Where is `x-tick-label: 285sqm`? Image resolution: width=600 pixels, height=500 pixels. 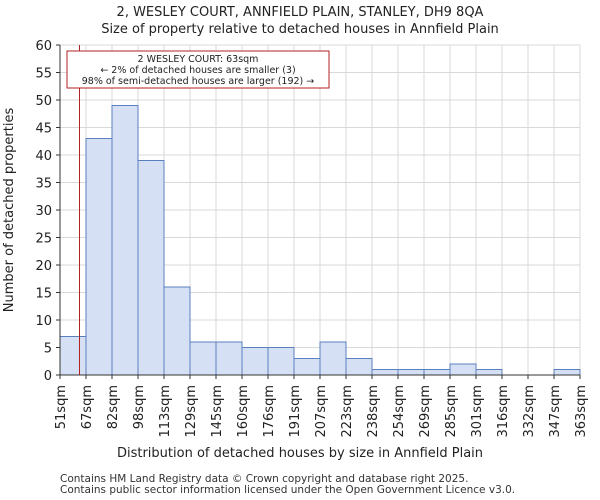
x-tick-label: 285sqm is located at coordinates (451, 411).